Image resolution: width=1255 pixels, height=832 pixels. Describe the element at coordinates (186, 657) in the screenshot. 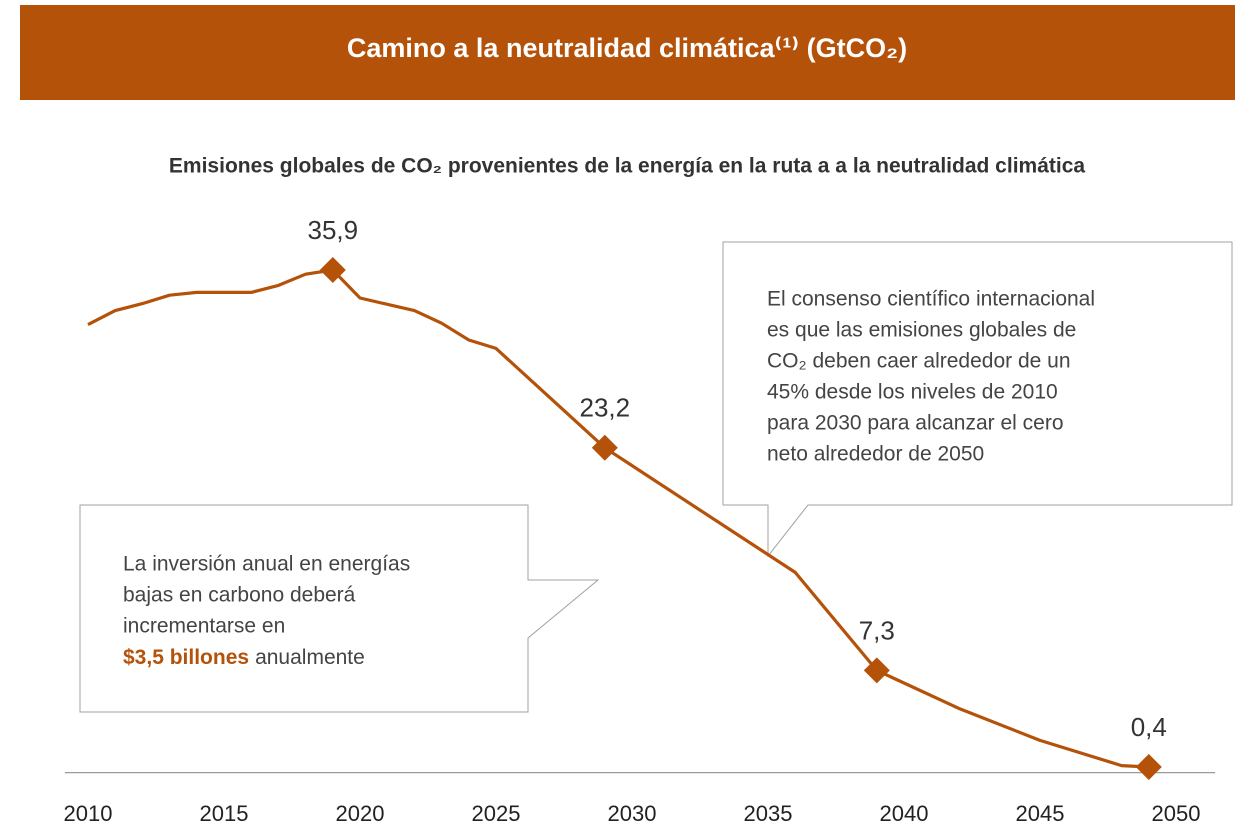

I see `callout-emphasis: $3,5 billones` at that location.